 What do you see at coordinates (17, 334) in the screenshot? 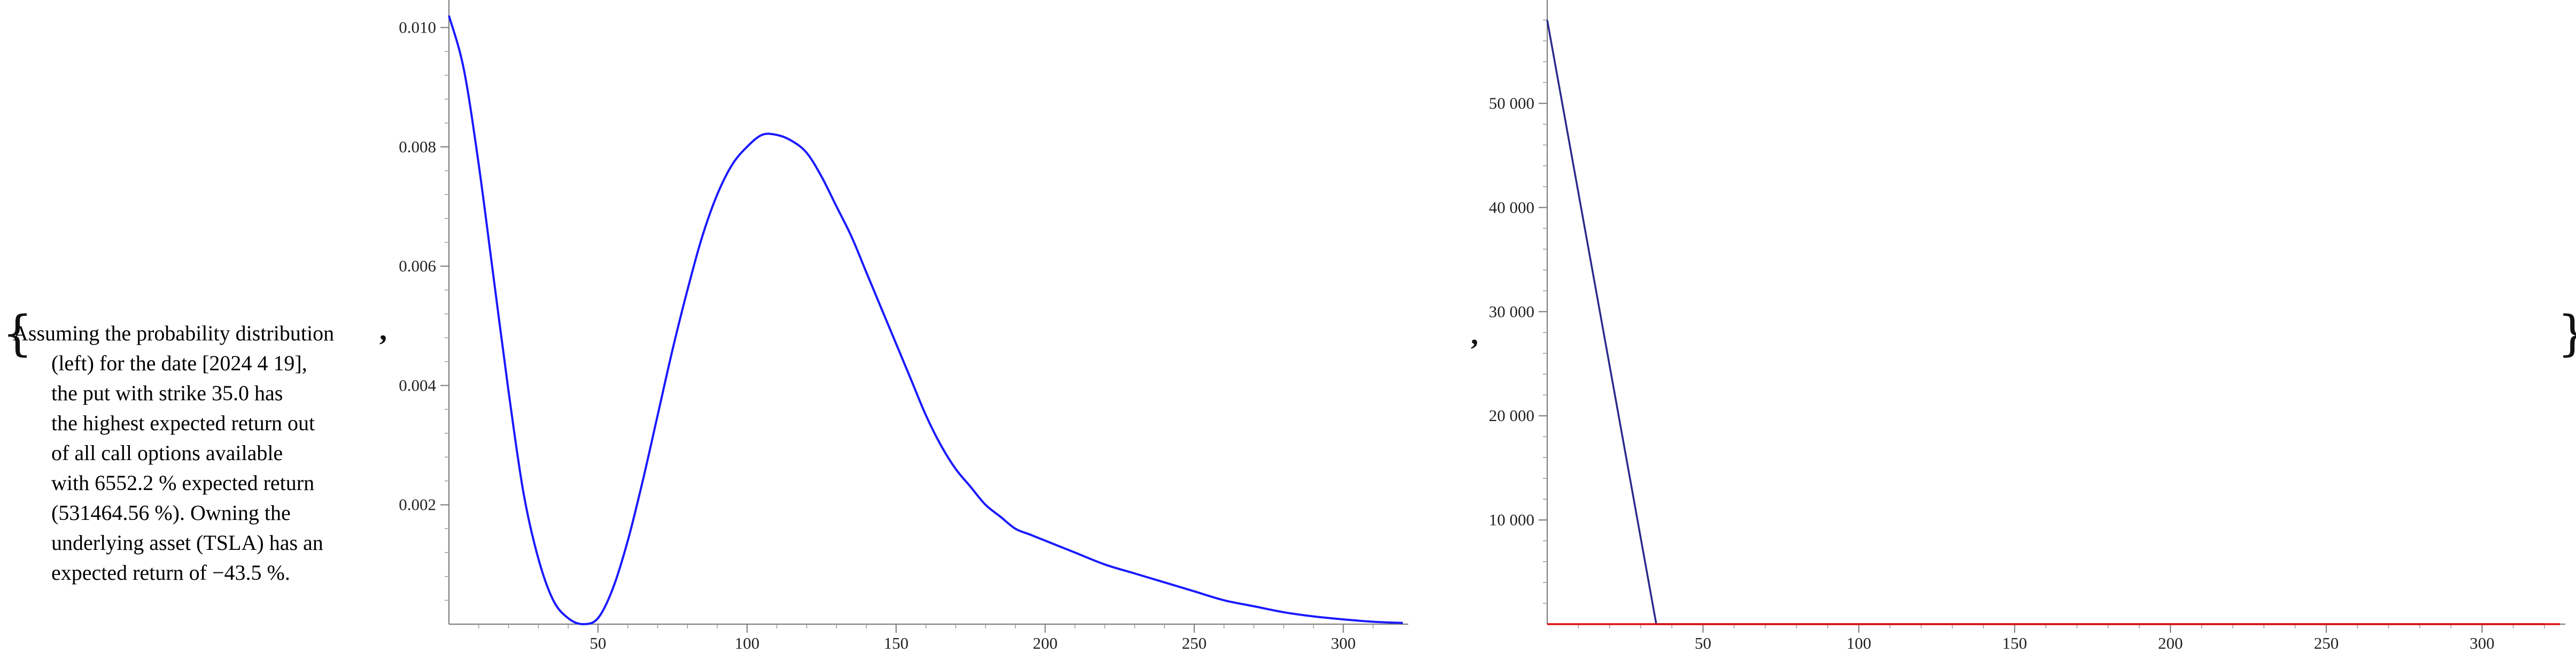
I see `open-brace: {` at bounding box center [17, 334].